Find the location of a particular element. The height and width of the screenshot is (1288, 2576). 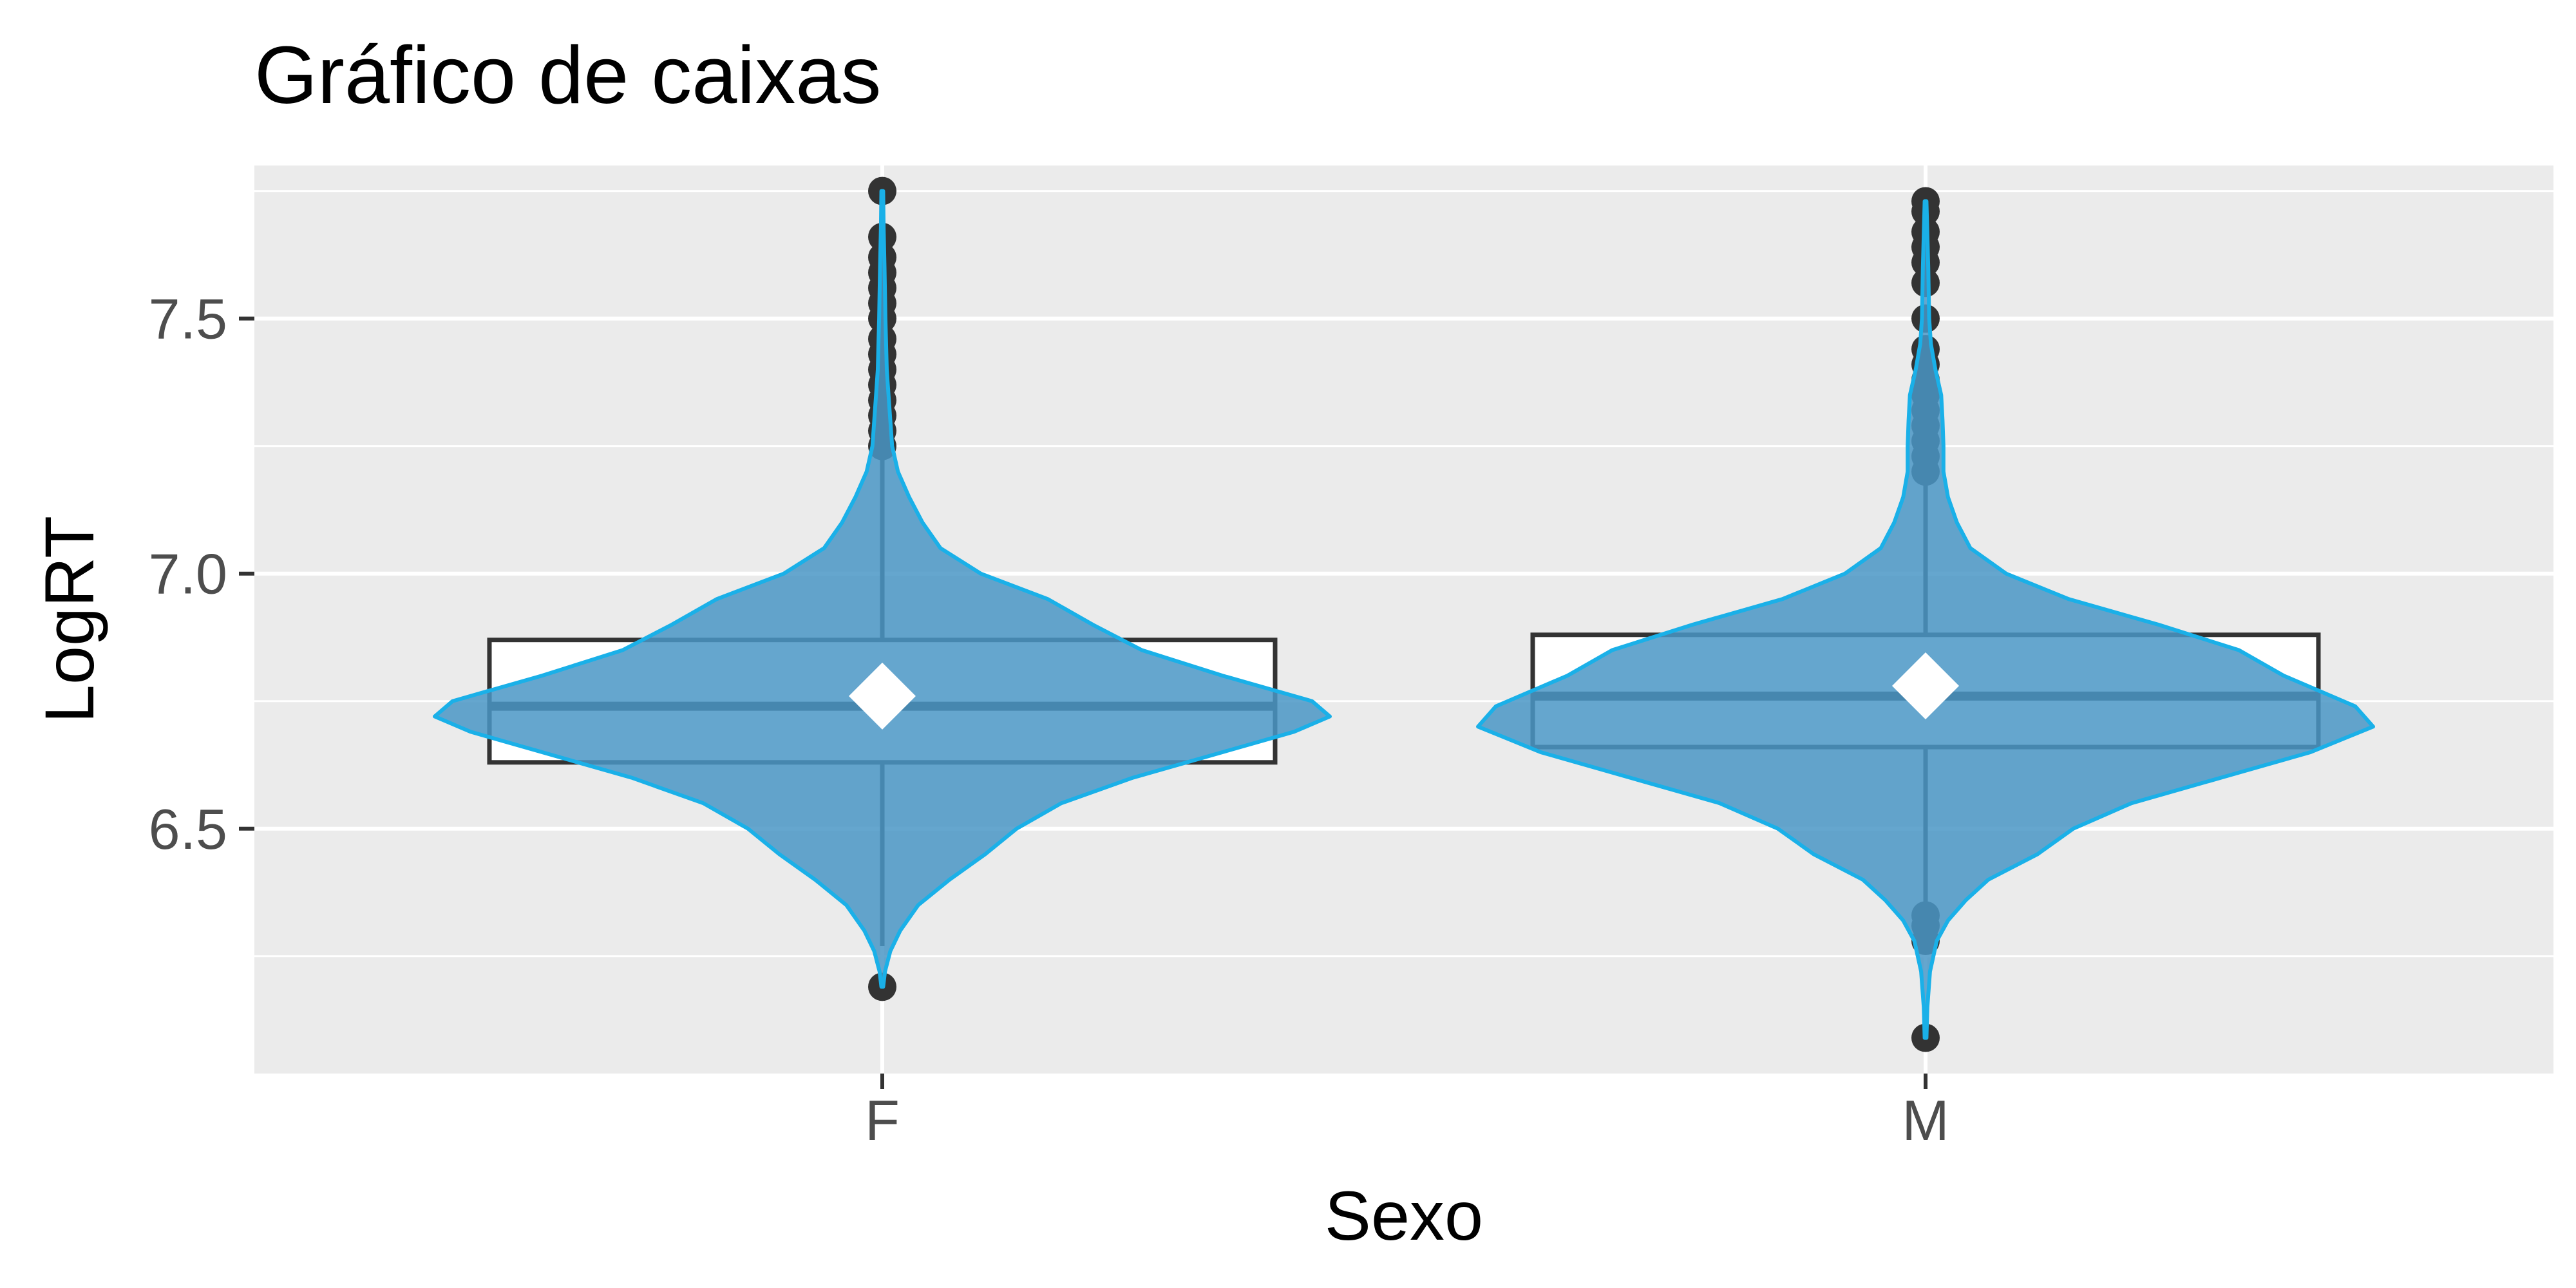

y-tick-label: 6.5 is located at coordinates (188, 829).